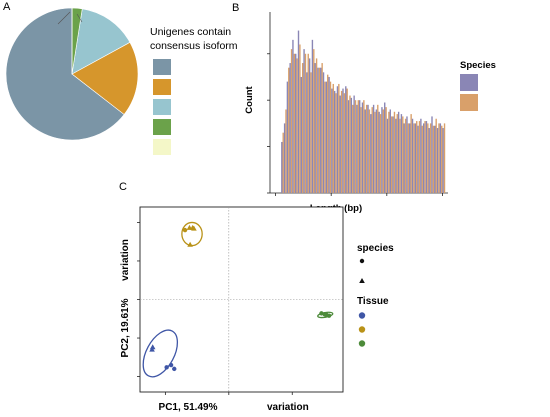 The height and width of the screenshot is (417, 550). What do you see at coordinates (235, 8) in the screenshot?
I see `panel-label-b: B` at bounding box center [235, 8].